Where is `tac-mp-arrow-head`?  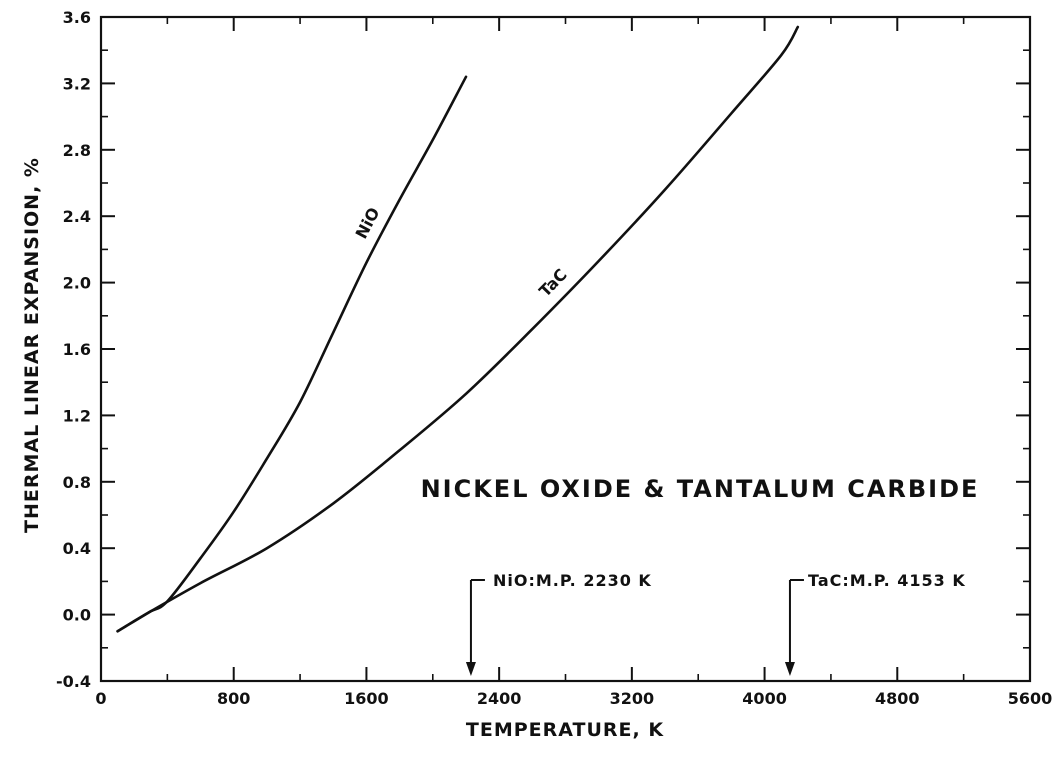
tac-mp-arrow-head is located at coordinates (789, 669).